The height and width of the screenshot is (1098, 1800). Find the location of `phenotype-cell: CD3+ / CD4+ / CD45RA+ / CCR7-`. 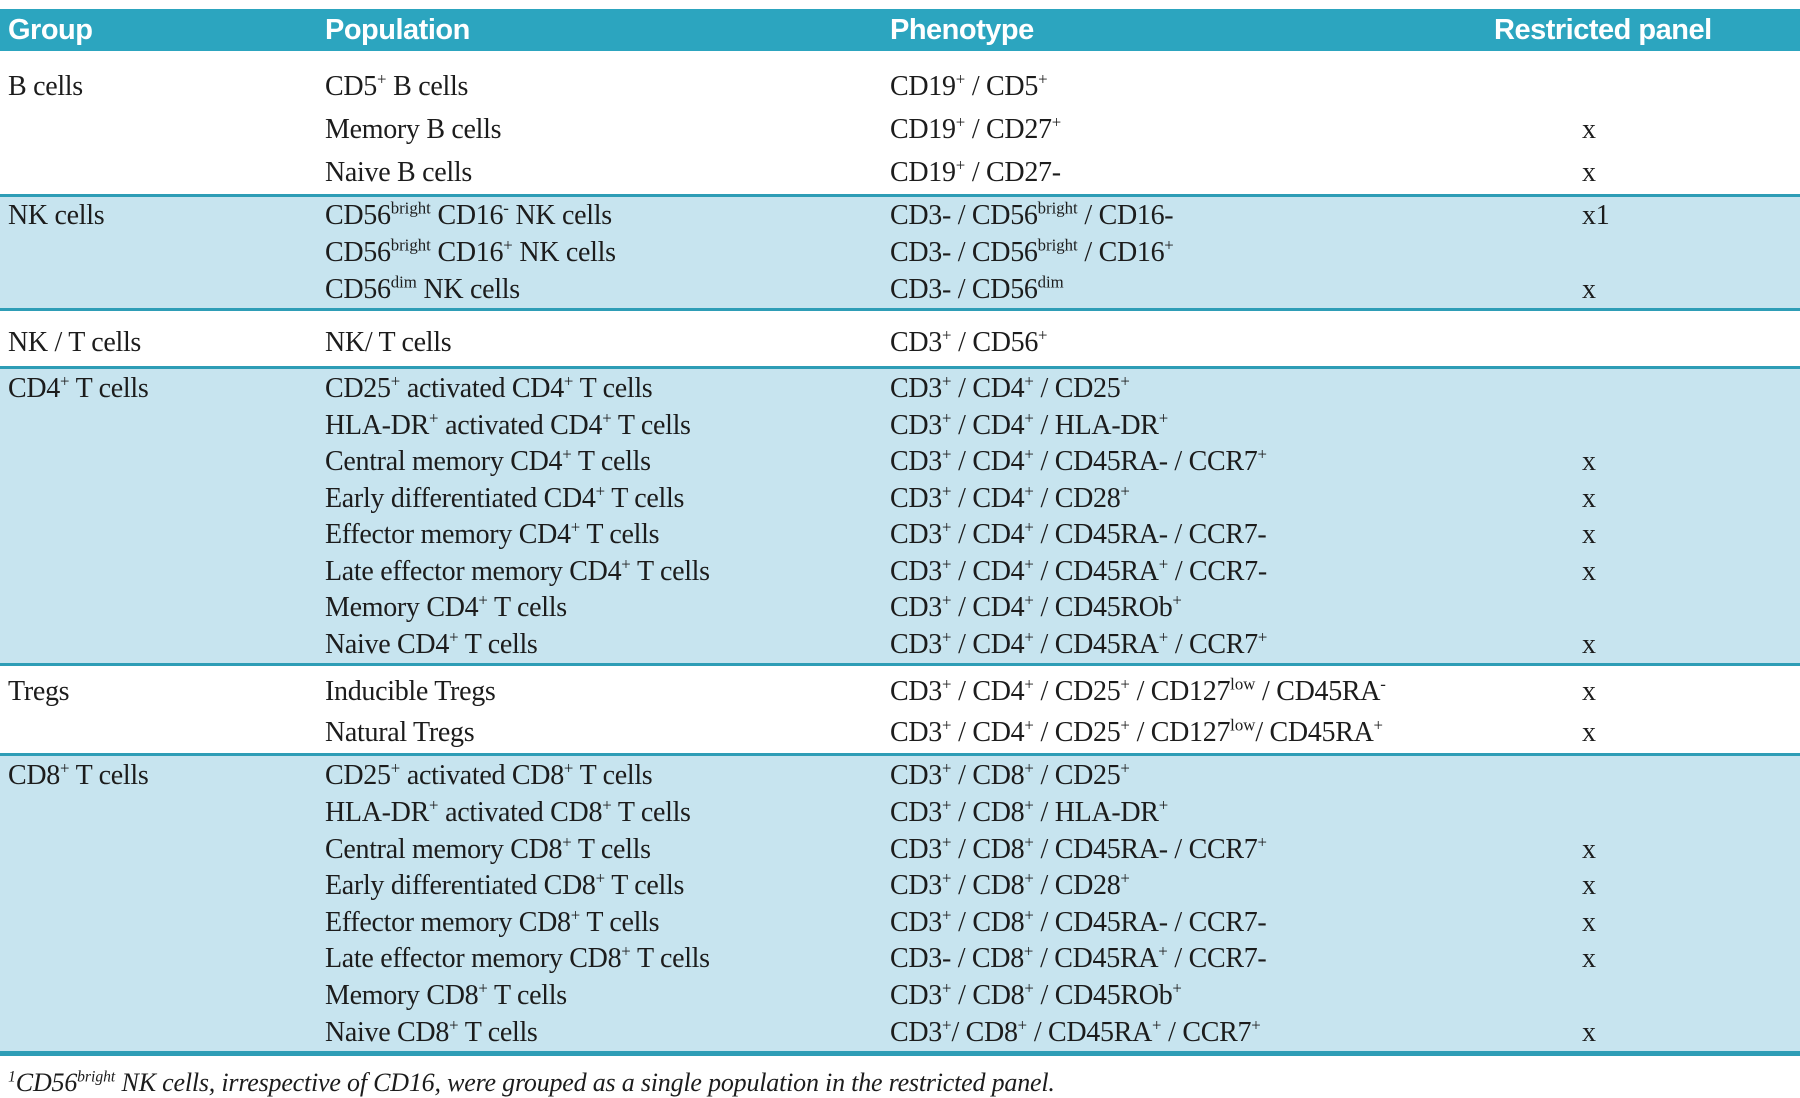

phenotype-cell: CD3+ / CD4+ / CD45RA+ / CCR7- is located at coordinates (1078, 570).